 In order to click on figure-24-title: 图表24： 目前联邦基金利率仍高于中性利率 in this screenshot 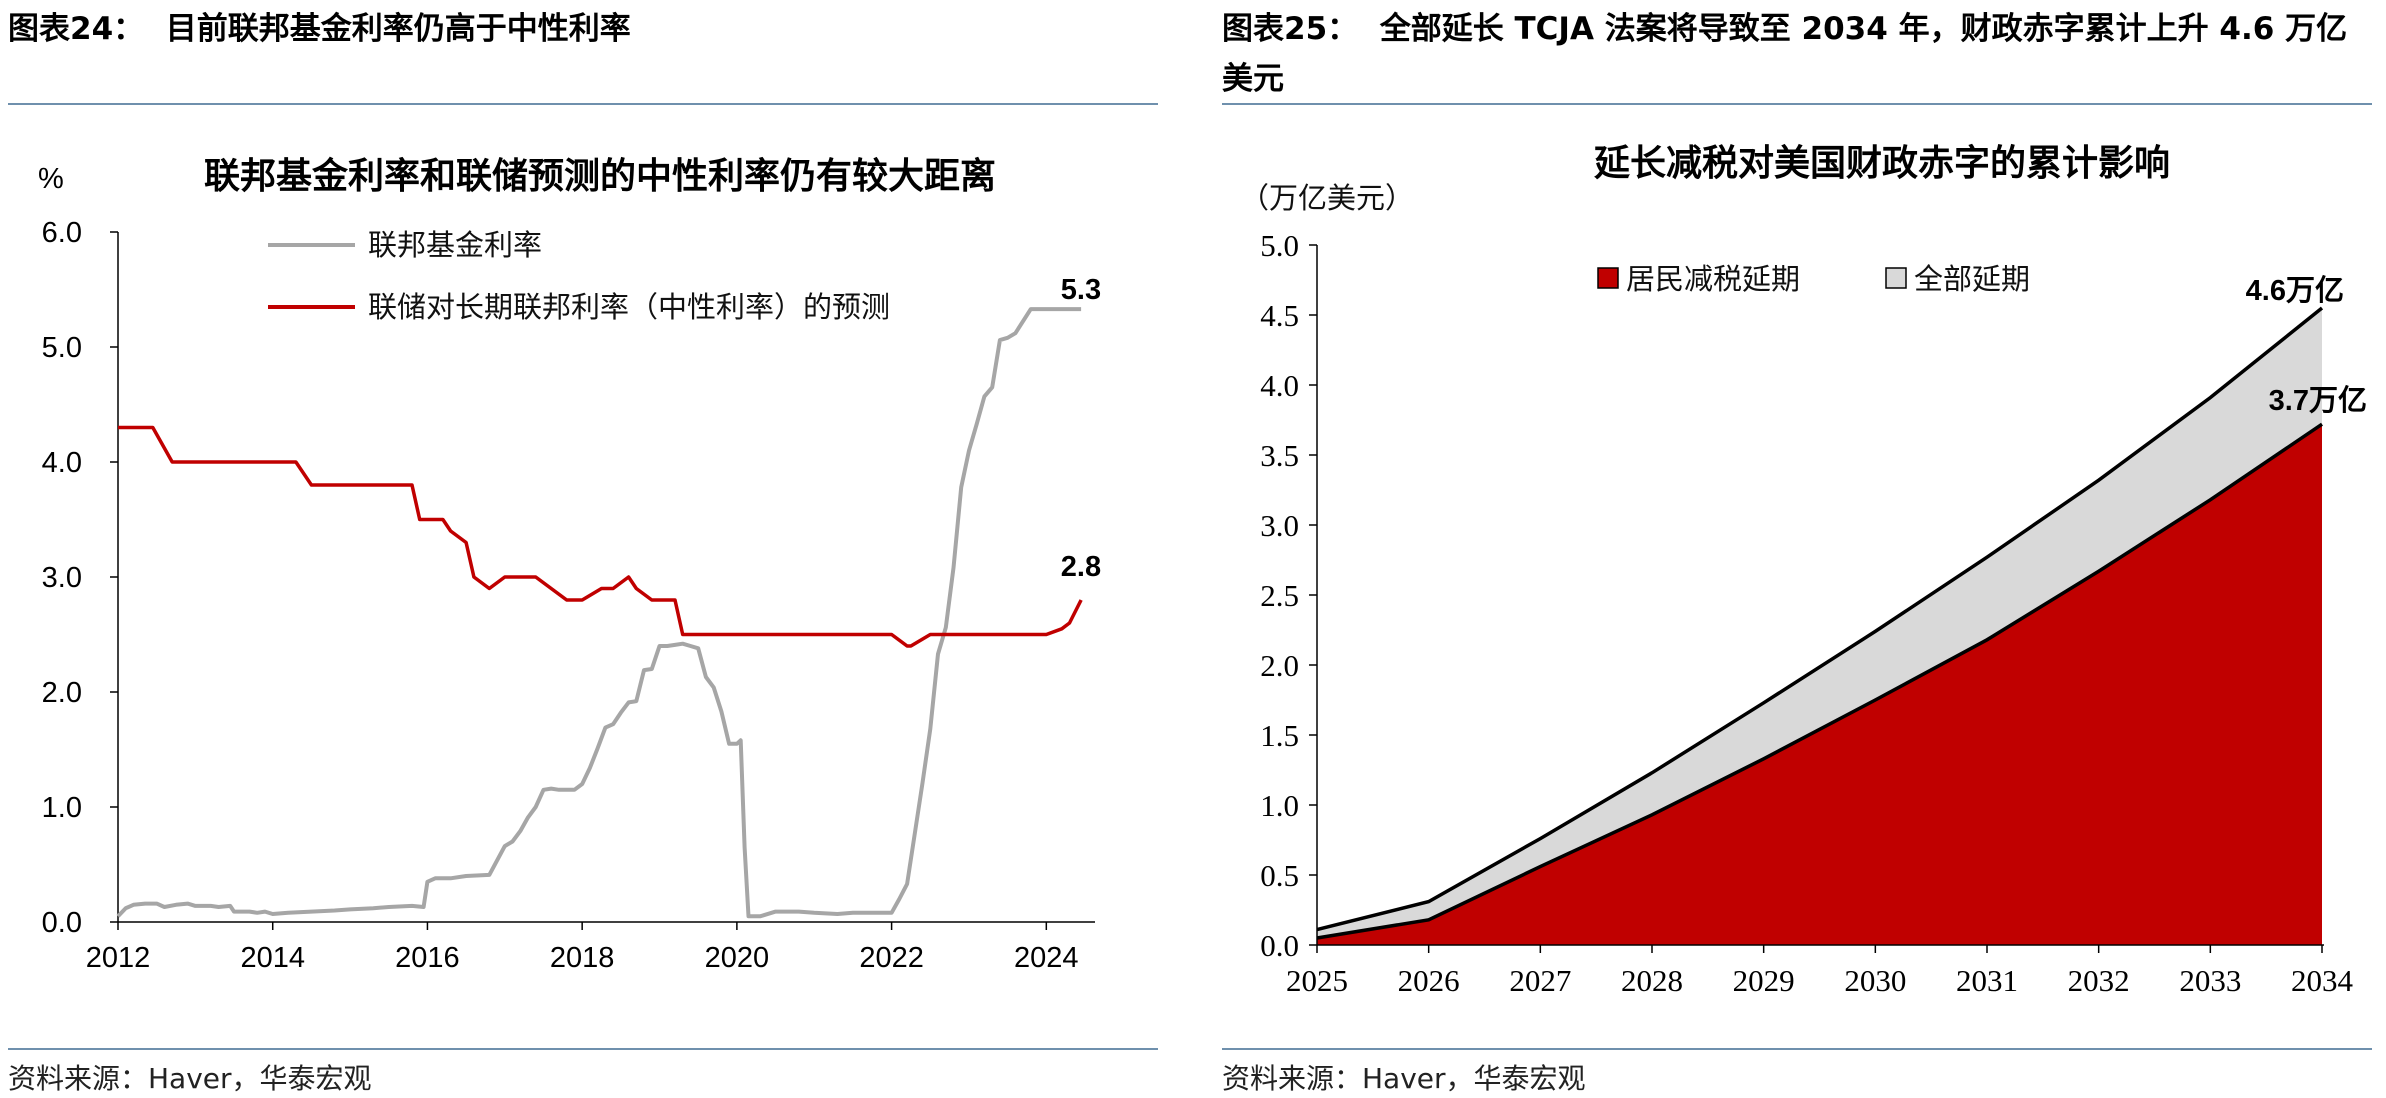, I will do `click(319, 29)`.